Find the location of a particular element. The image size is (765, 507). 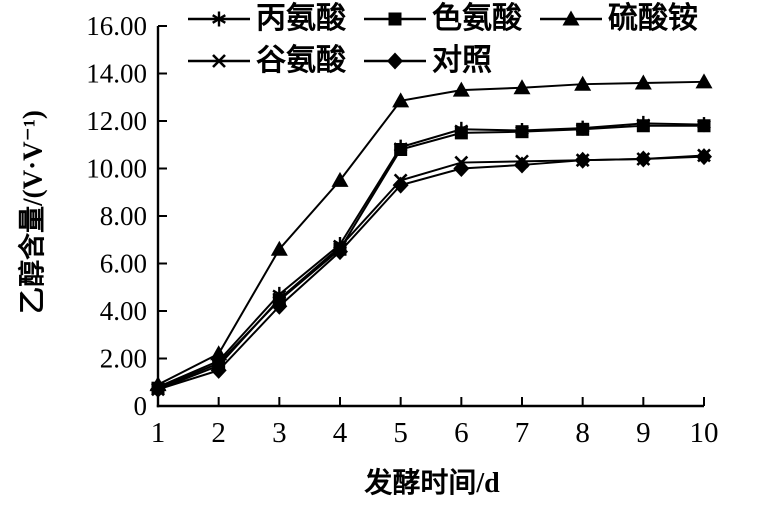

x-tick-label: 9 is located at coordinates (643, 433).